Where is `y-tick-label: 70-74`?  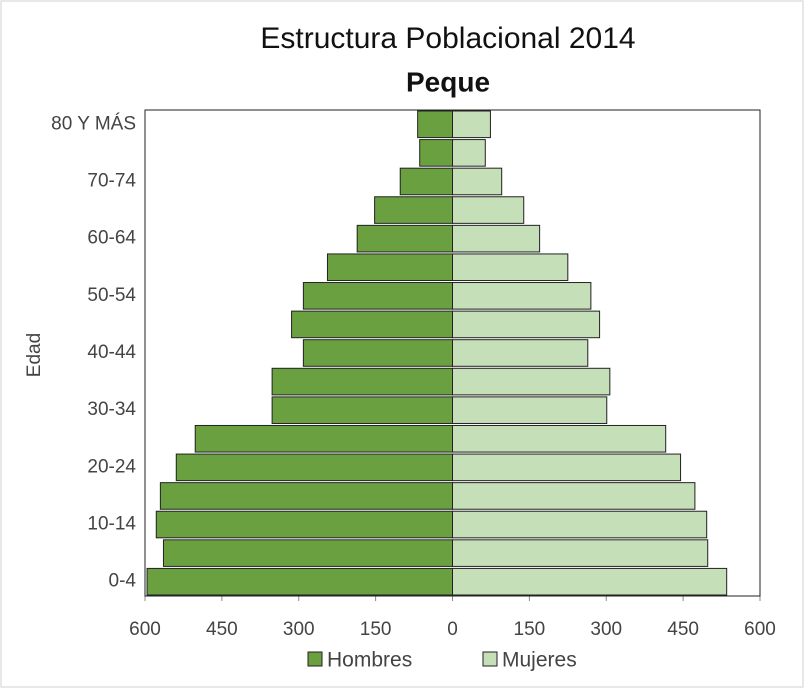 y-tick-label: 70-74 is located at coordinates (111, 180).